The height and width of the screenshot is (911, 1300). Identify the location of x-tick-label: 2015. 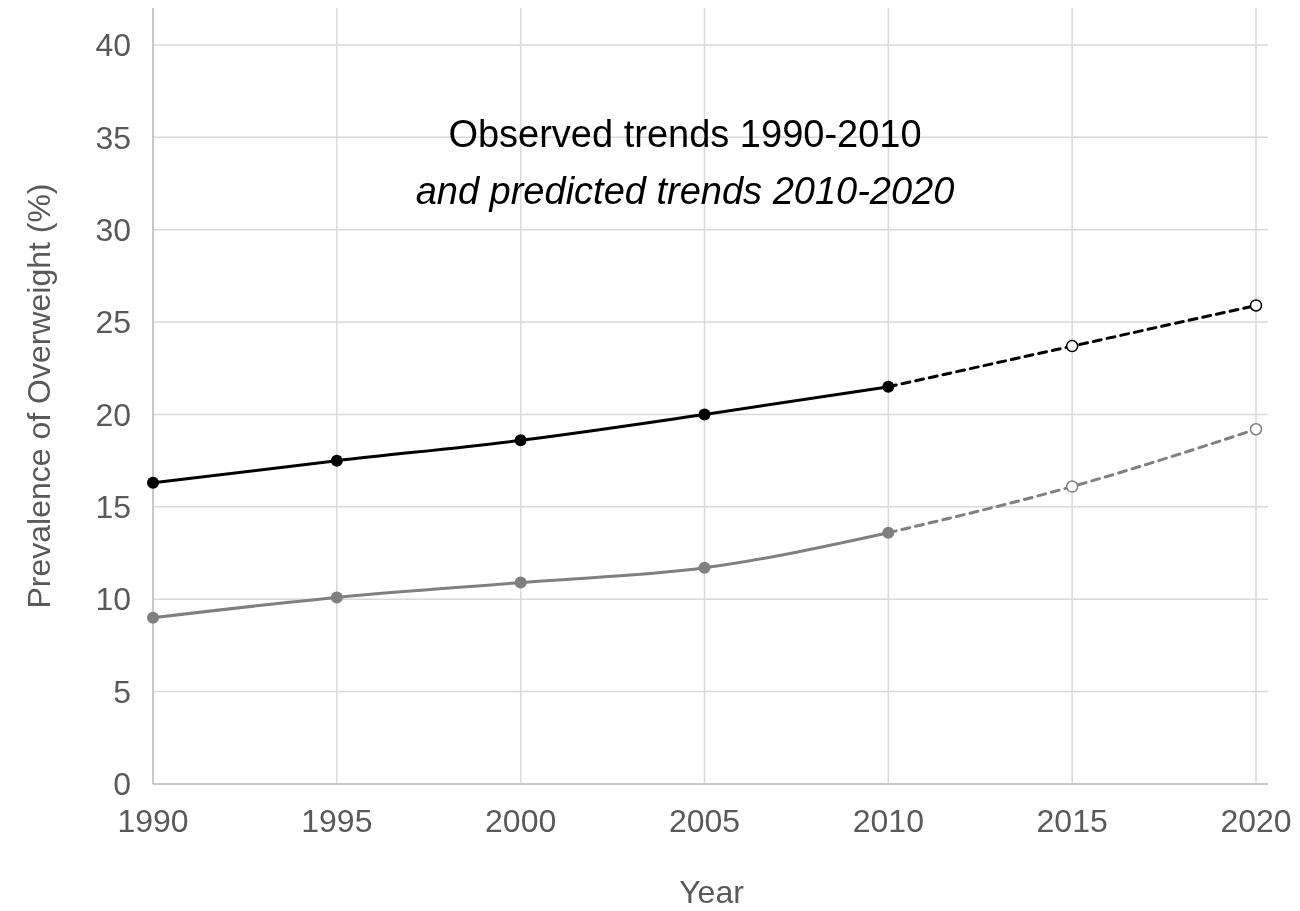
(1072, 821).